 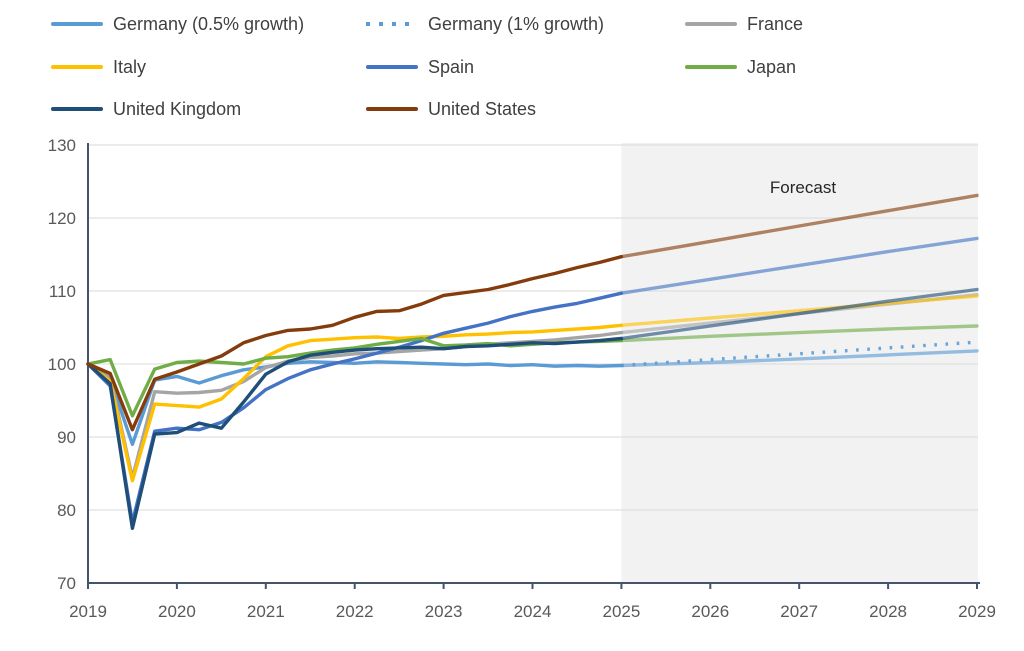 What do you see at coordinates (355, 611) in the screenshot?
I see `x-tick-label: 2022` at bounding box center [355, 611].